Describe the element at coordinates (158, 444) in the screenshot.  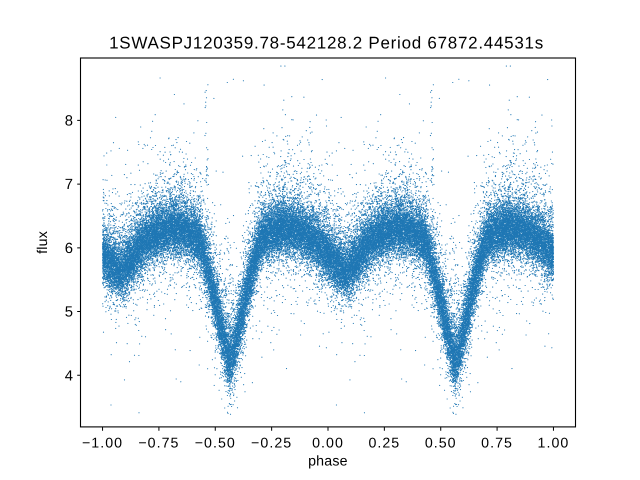
I see `svg-text: −0.75` at that location.